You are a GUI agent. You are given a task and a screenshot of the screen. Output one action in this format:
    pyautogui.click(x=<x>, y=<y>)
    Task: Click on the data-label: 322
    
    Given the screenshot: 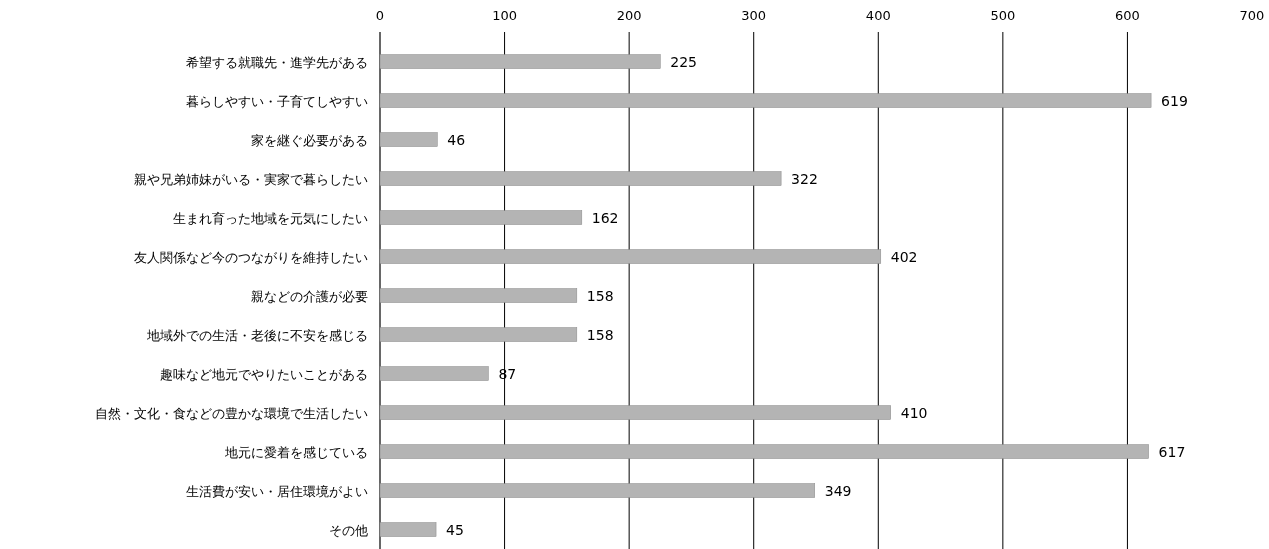 What is the action you would take?
    pyautogui.click(x=804, y=178)
    